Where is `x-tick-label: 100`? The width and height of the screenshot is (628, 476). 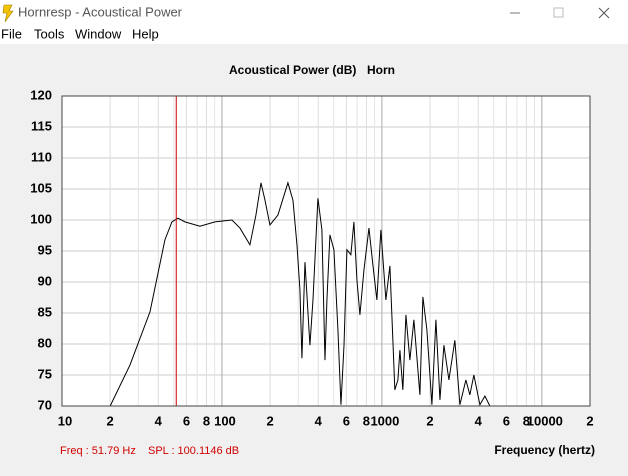
x-tick-label: 100 is located at coordinates (225, 420).